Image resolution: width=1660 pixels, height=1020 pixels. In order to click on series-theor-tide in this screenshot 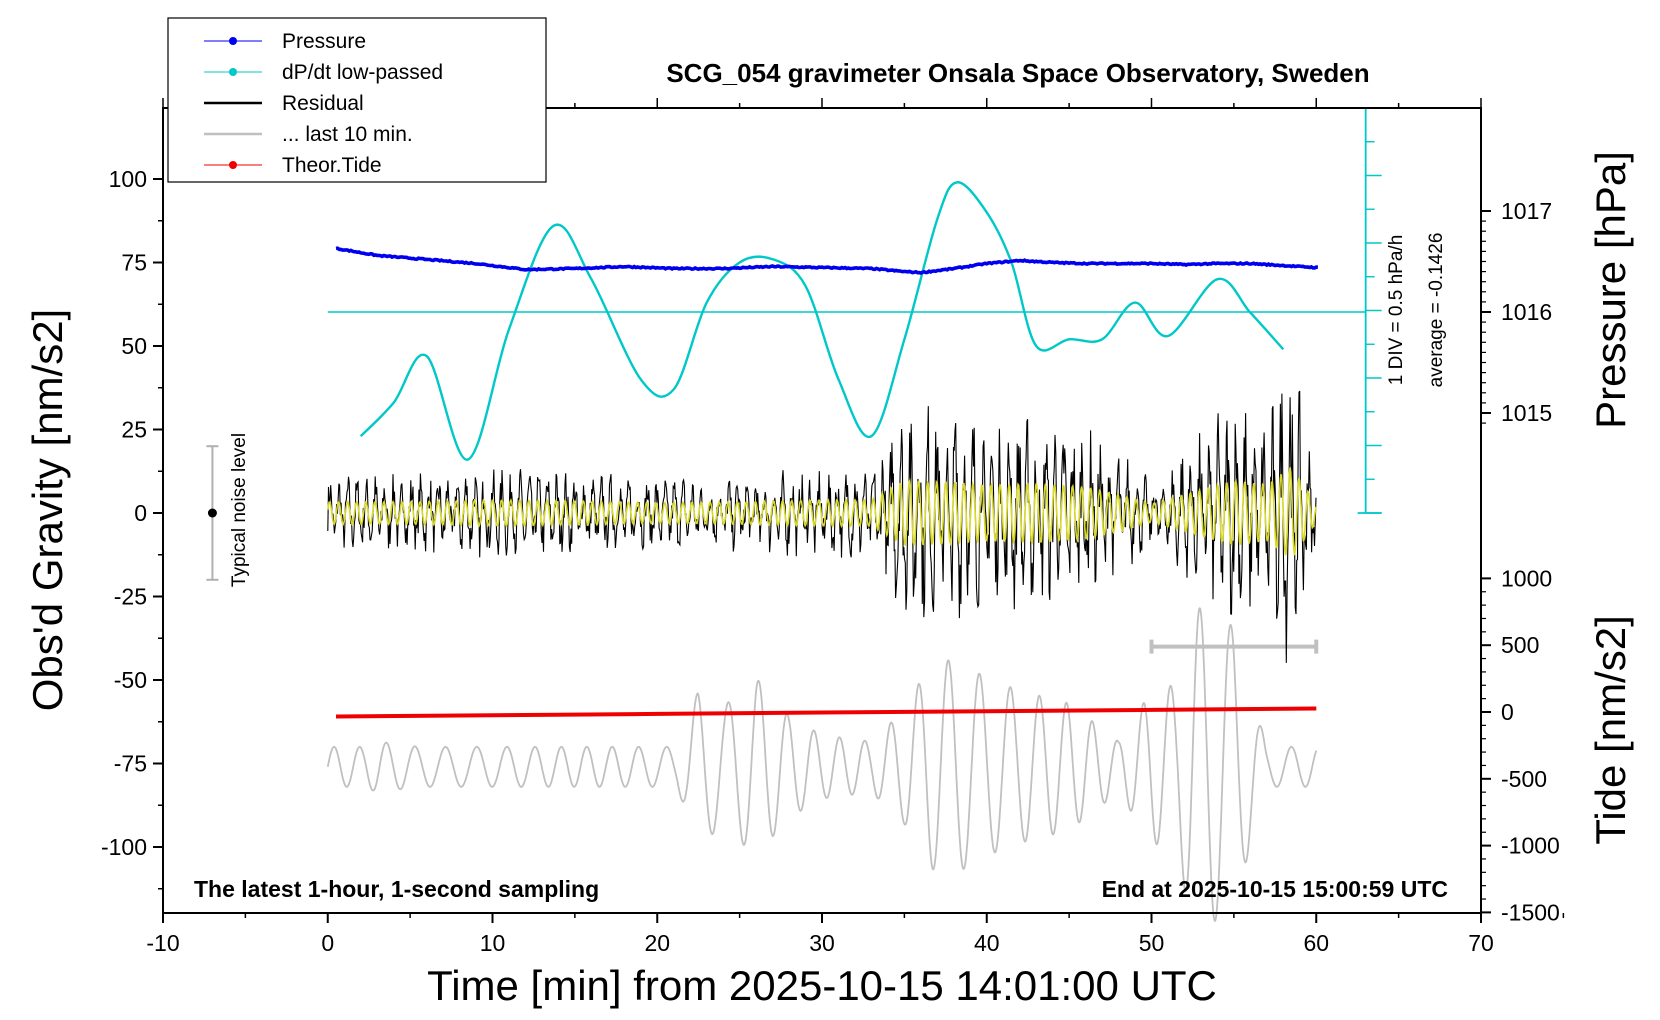, I will do `click(826, 712)`.